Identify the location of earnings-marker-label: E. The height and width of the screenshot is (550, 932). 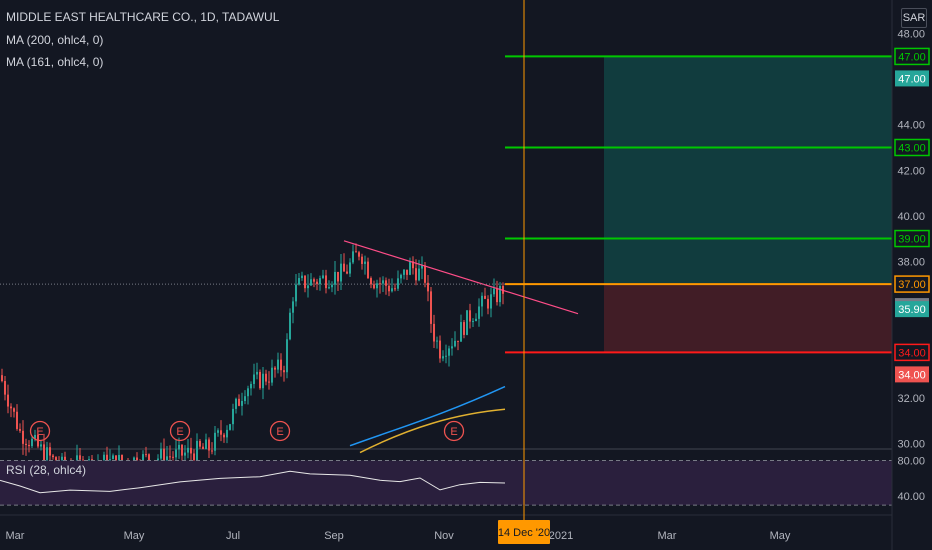
(39, 432).